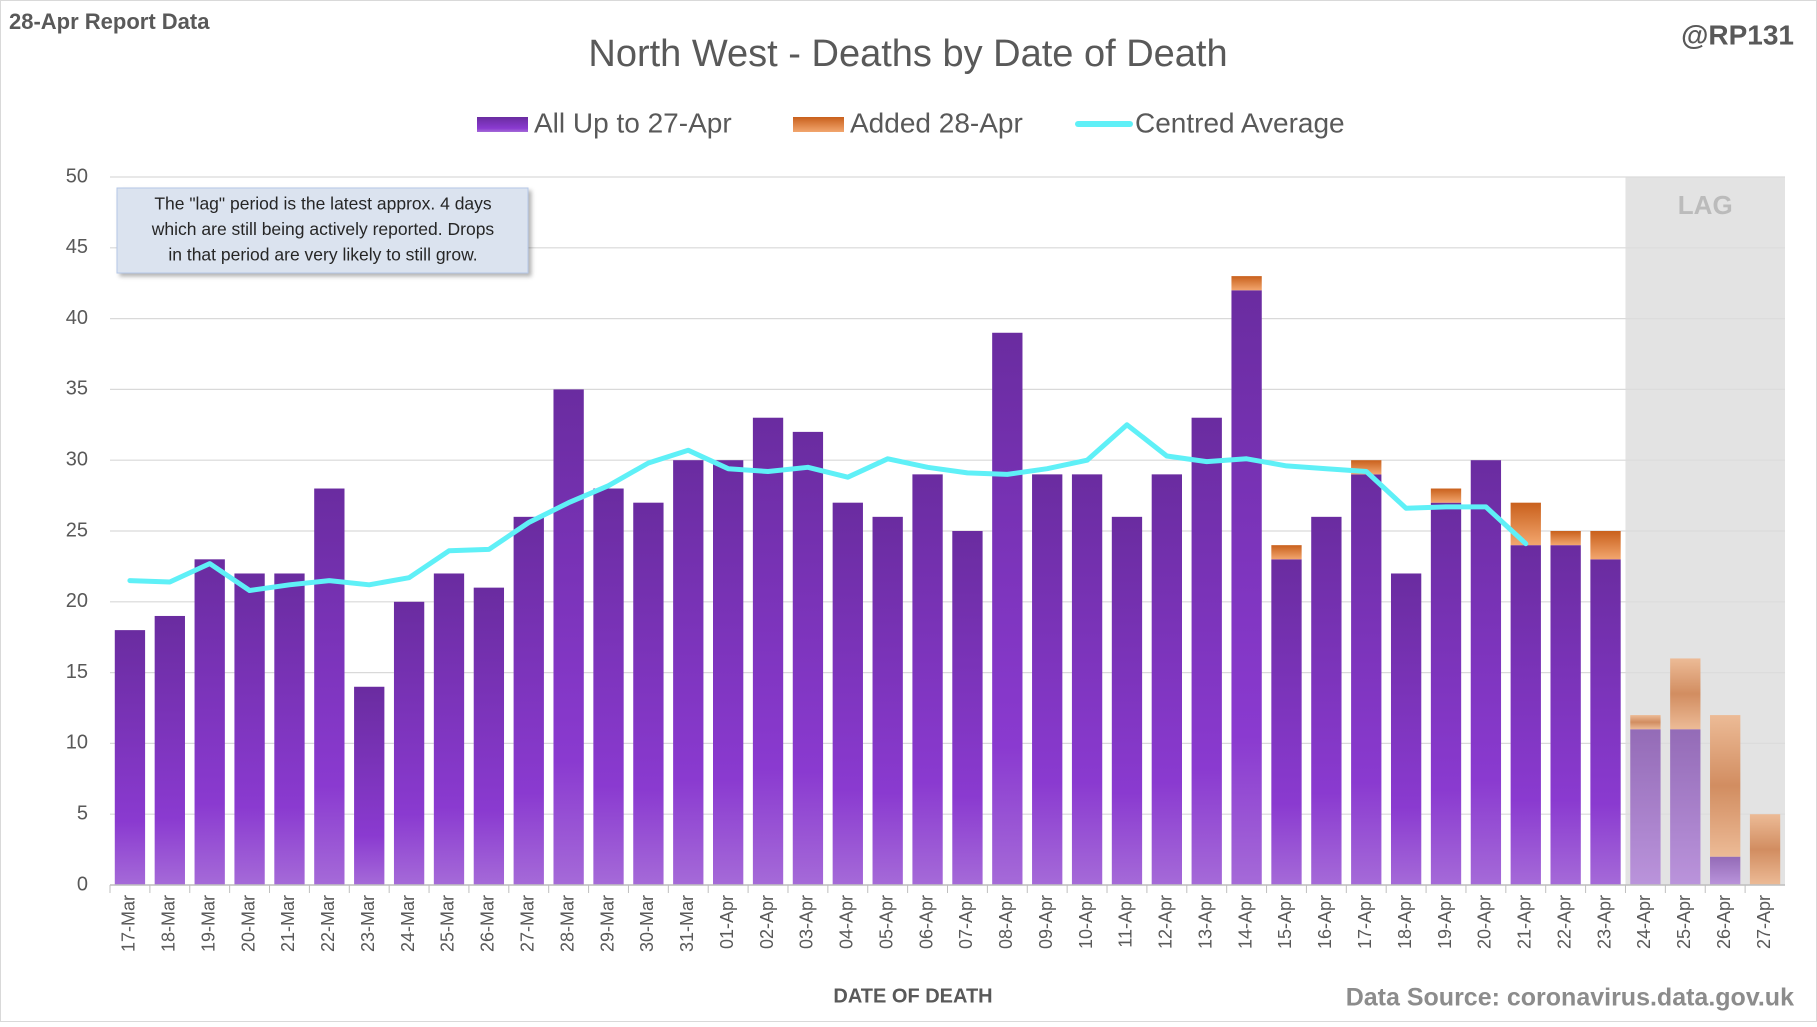 Image resolution: width=1817 pixels, height=1027 pixels. Describe the element at coordinates (1006, 922) in the screenshot. I see `x-tick-label: 08-Apr` at that location.